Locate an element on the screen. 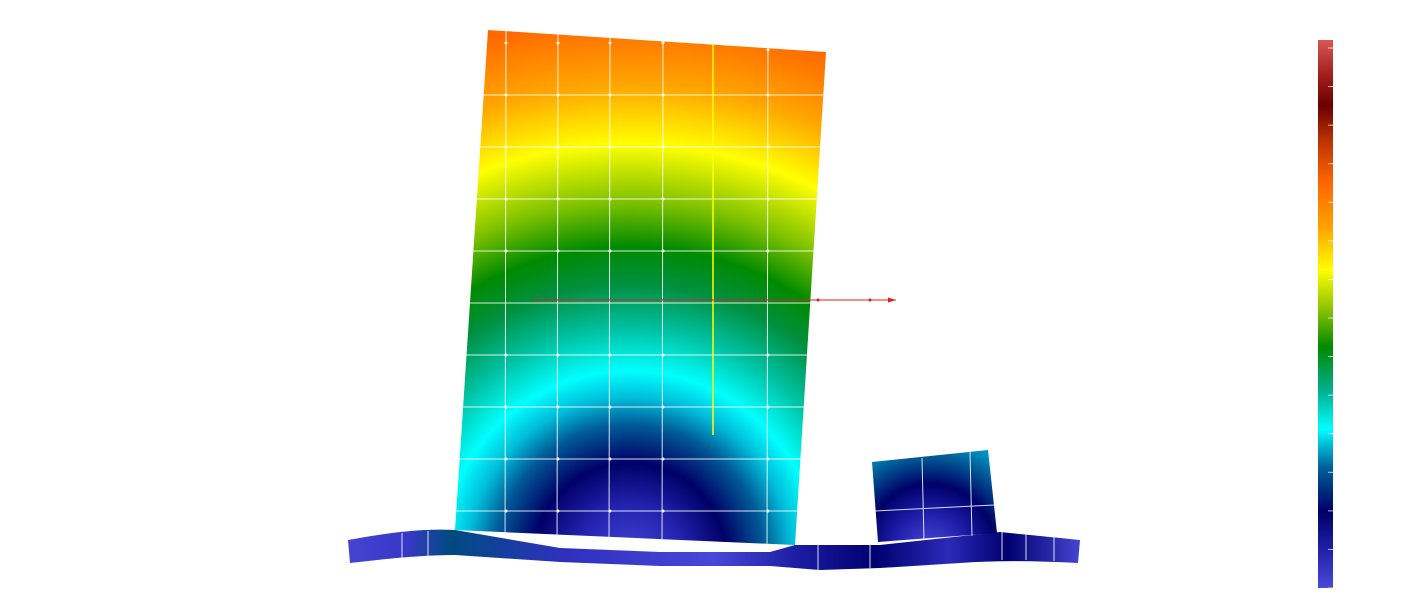 This screenshot has height=600, width=1428. small-block-mesh is located at coordinates (934, 496).